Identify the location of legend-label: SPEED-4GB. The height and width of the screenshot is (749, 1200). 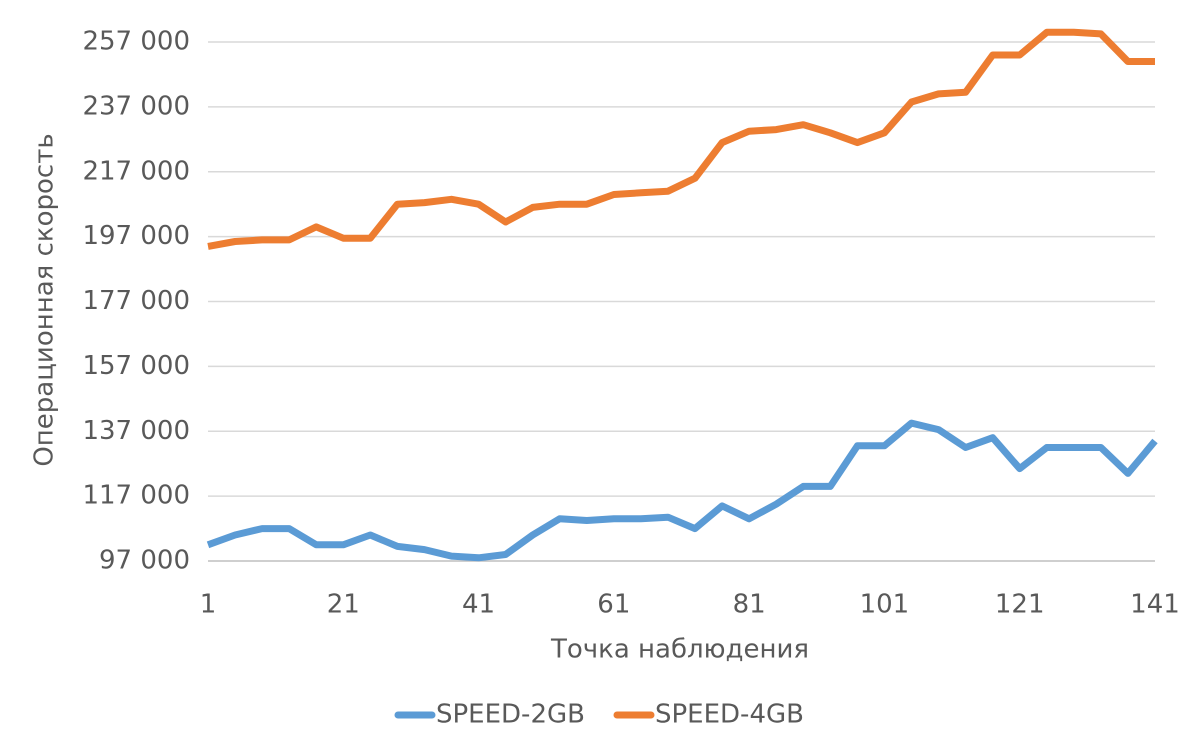
(729, 715).